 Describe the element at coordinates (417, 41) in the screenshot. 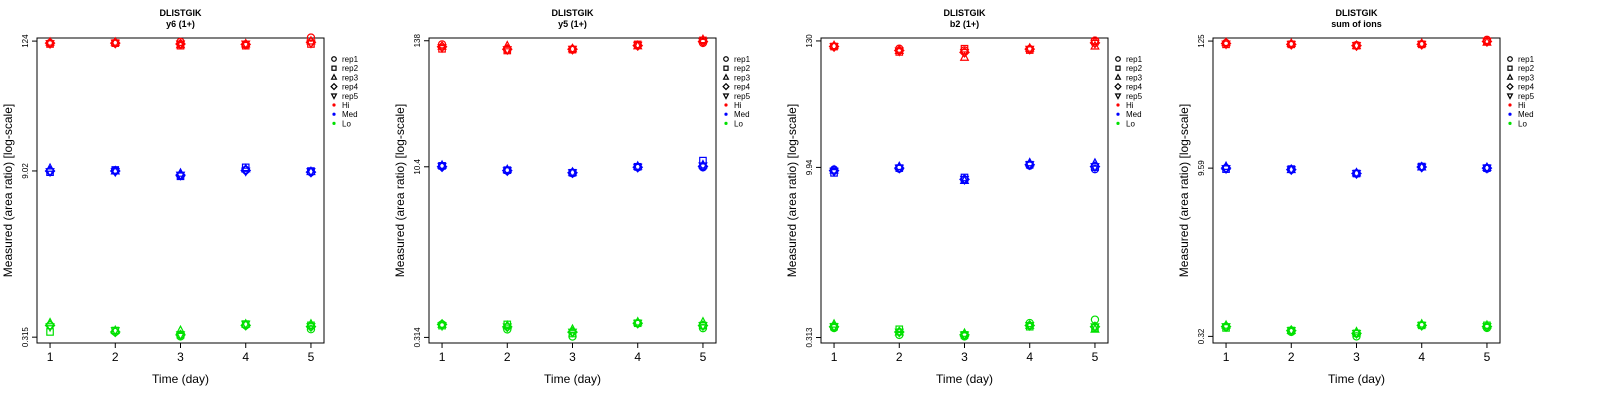

I see `y-tick-label: 138` at that location.